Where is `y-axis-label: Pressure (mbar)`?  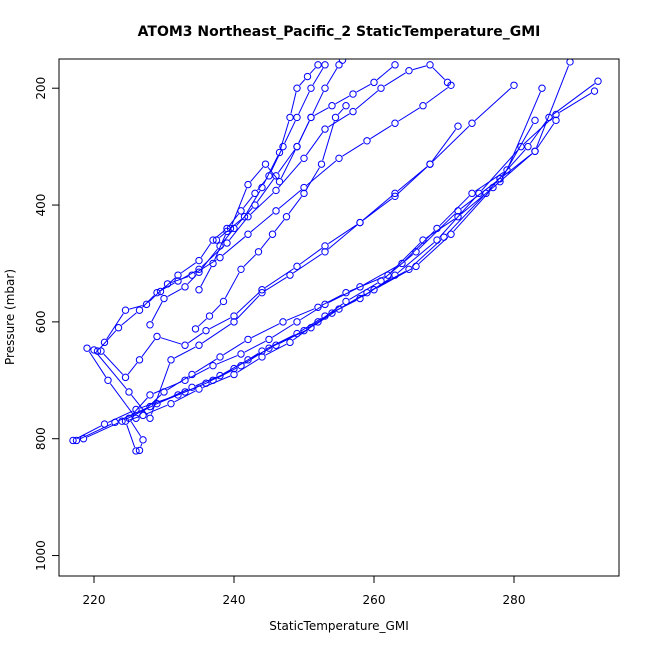 y-axis-label: Pressure (mbar) is located at coordinates (10, 317).